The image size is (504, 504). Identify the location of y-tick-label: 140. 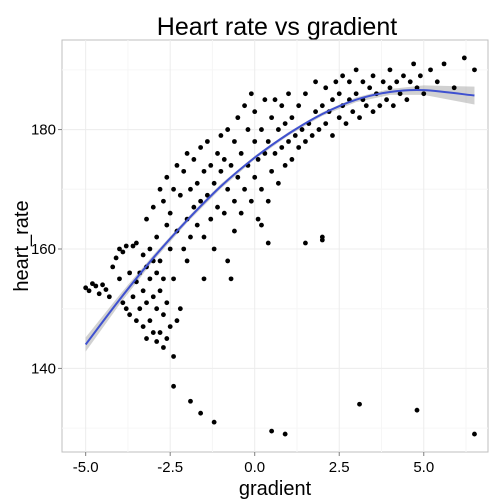
(43, 368).